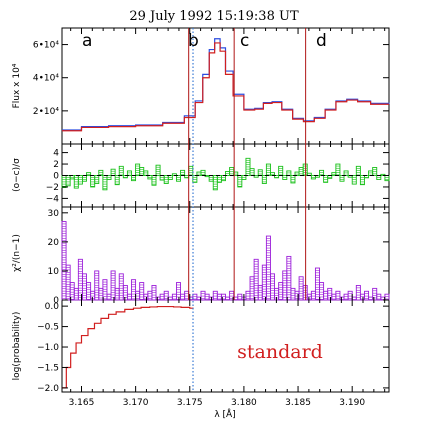 The width and height of the screenshot is (430, 430). Describe the element at coordinates (190, 403) in the screenshot. I see `x-tick-label: 3.175` at that location.